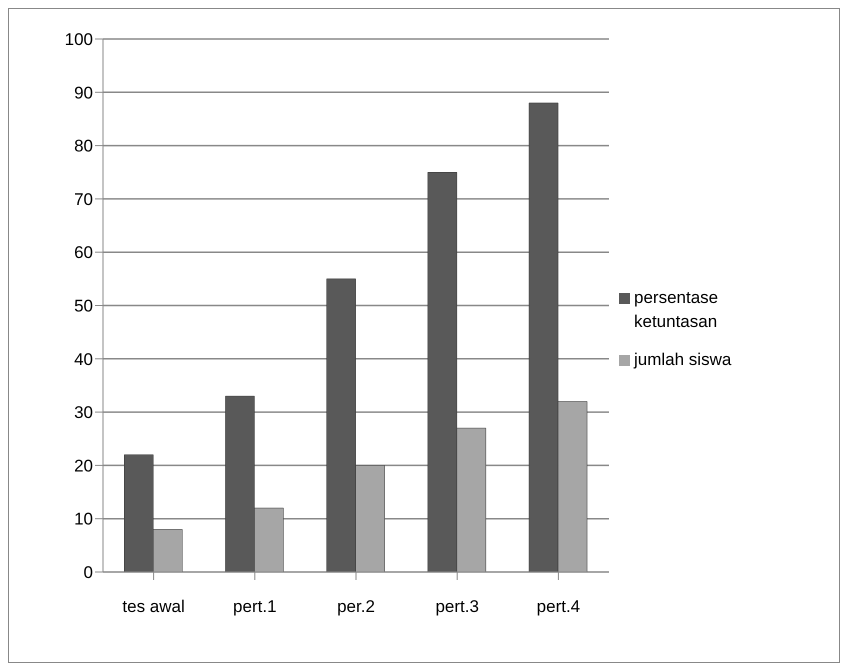  What do you see at coordinates (457, 606) in the screenshot?
I see `x-tick-label: pert.3` at bounding box center [457, 606].